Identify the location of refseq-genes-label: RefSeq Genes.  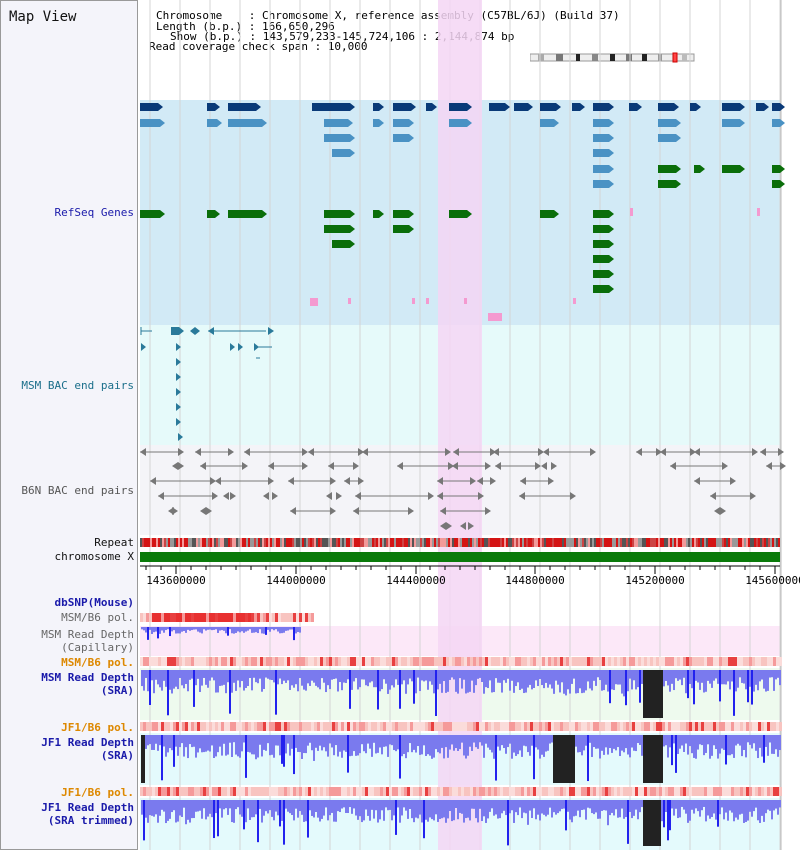
(94, 212).